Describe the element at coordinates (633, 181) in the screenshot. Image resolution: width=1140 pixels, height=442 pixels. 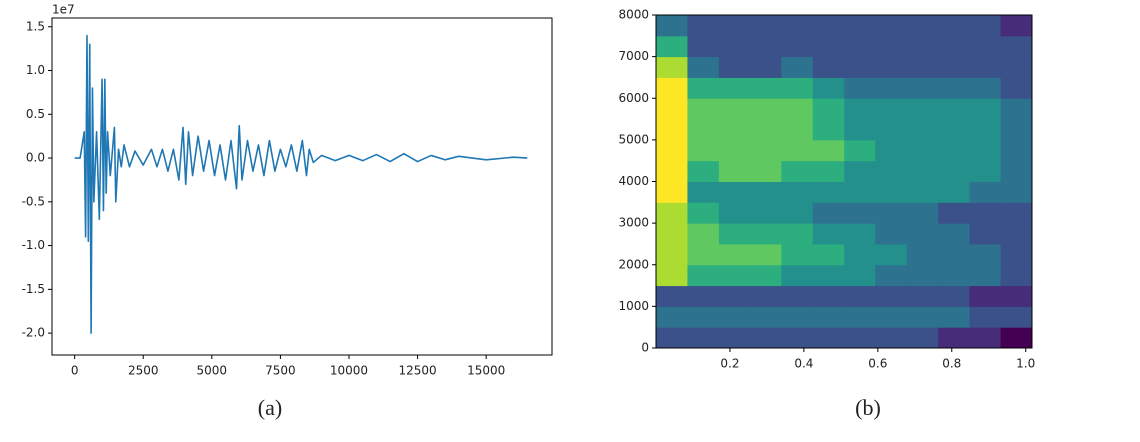
I see `y-tick-label: 4000` at that location.